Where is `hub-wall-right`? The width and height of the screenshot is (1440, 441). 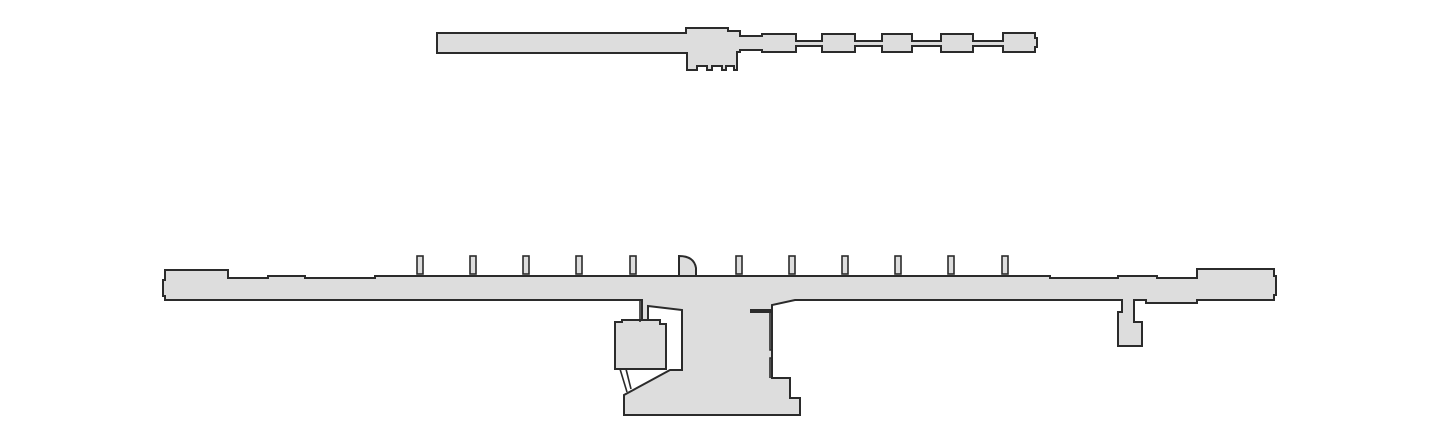
hub-wall-right is located at coordinates (771, 344).